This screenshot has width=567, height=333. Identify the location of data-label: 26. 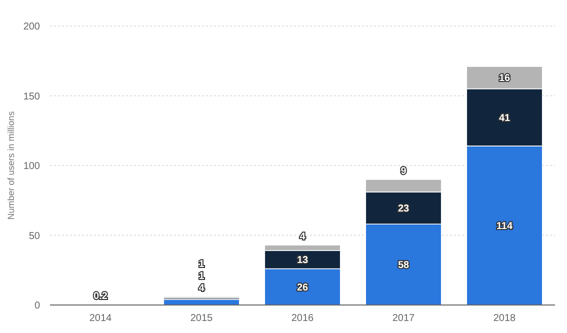
(302, 288).